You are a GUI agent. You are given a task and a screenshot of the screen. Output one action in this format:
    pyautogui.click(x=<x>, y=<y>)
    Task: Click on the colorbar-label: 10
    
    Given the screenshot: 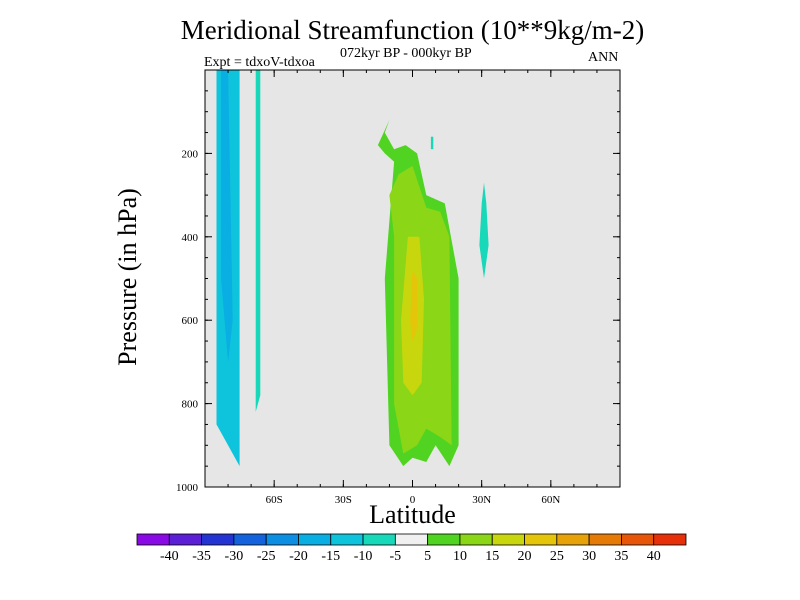 What is the action you would take?
    pyautogui.click(x=460, y=556)
    